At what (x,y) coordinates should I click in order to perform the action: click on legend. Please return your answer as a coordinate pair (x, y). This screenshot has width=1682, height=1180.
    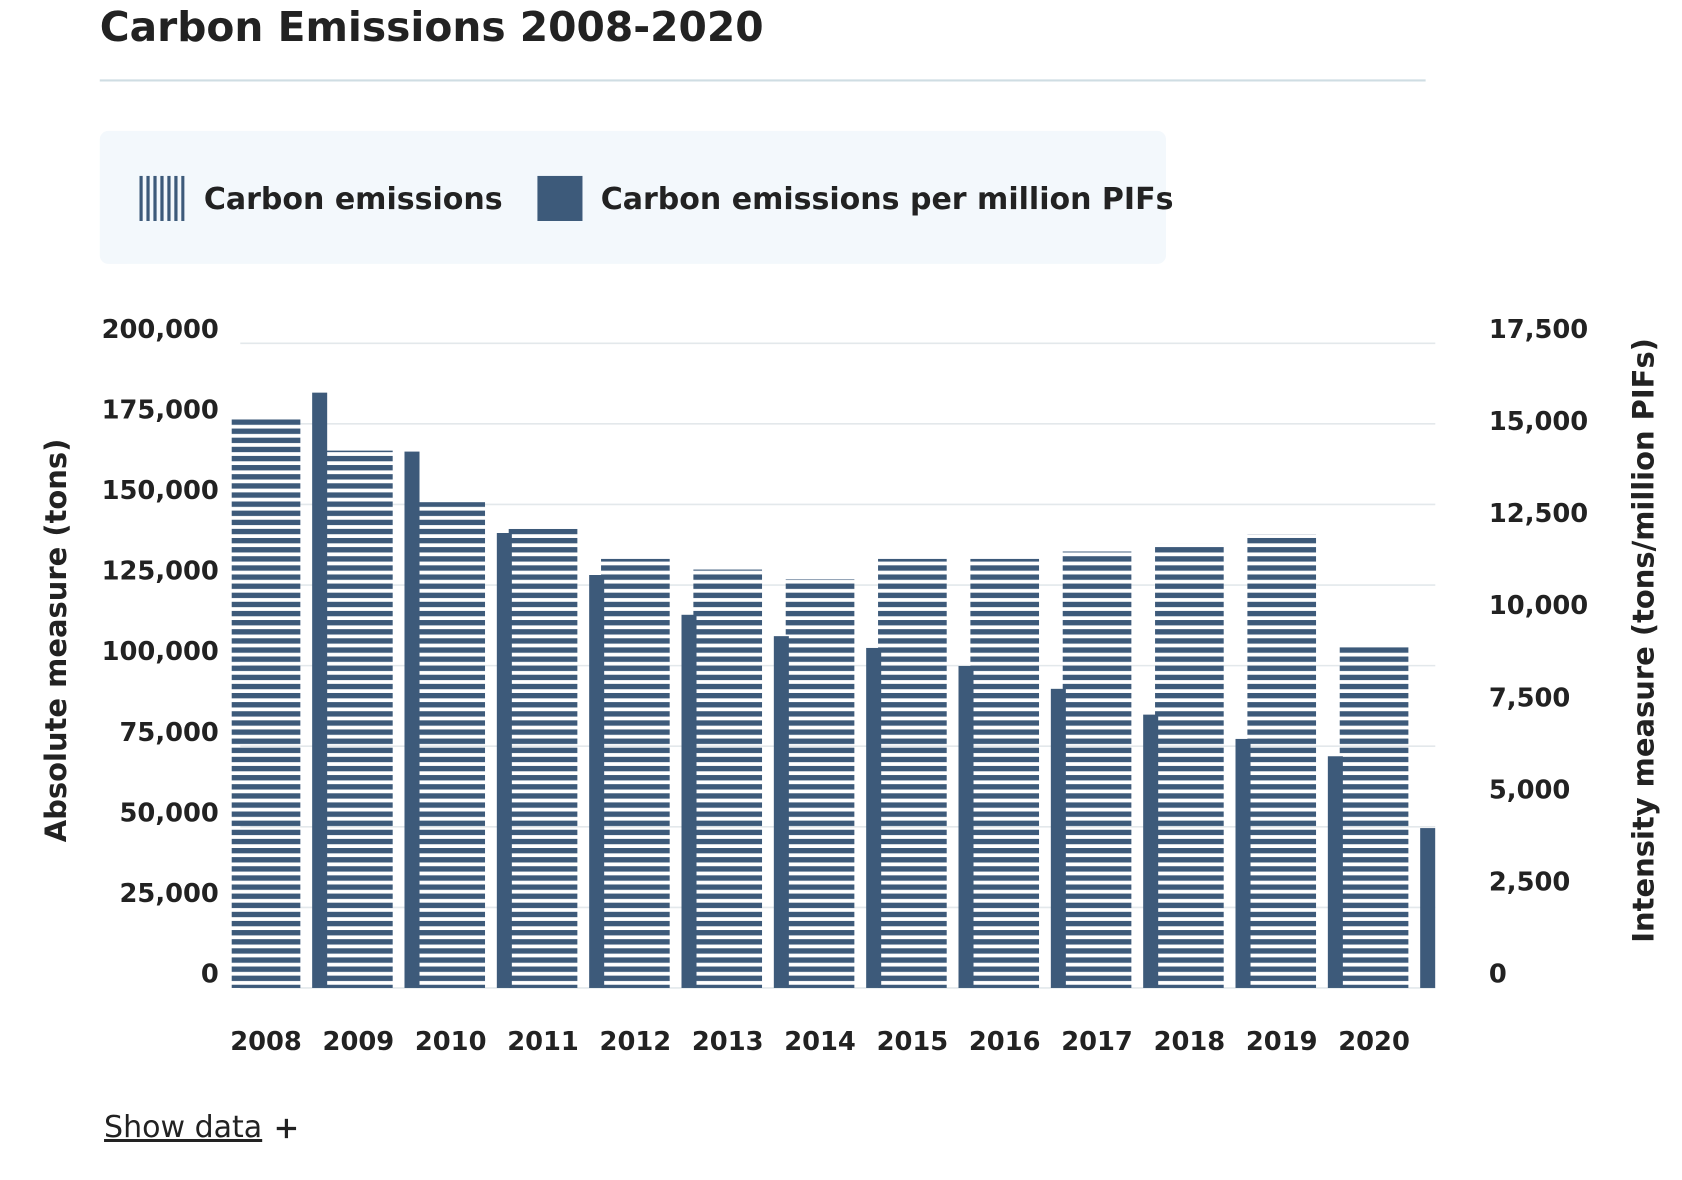
    Looking at the image, I should click on (633, 197).